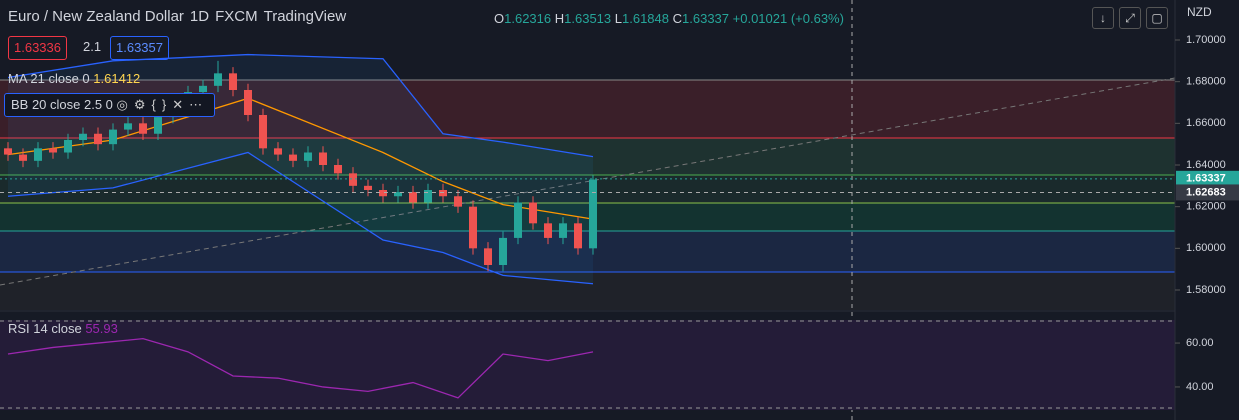  What do you see at coordinates (300, 368) in the screenshot?
I see `rsi-line` at bounding box center [300, 368].